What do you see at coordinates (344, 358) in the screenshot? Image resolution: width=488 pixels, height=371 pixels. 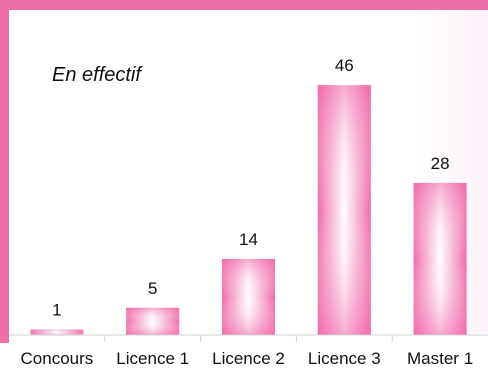 I see `tick-label-licence-3: Licence 3` at bounding box center [344, 358].